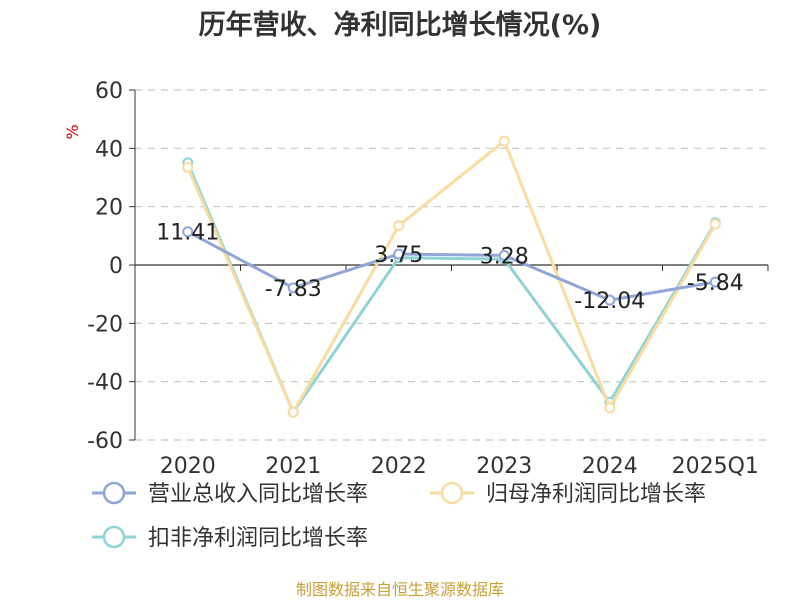 This screenshot has width=800, height=600. I want to click on x-tick-label: 2021, so click(293, 466).